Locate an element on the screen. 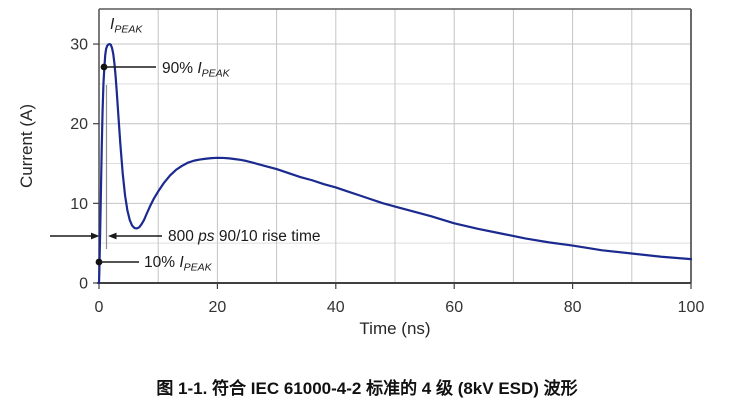 The height and width of the screenshot is (416, 734). ipeak-label: IPEAK is located at coordinates (126, 26).